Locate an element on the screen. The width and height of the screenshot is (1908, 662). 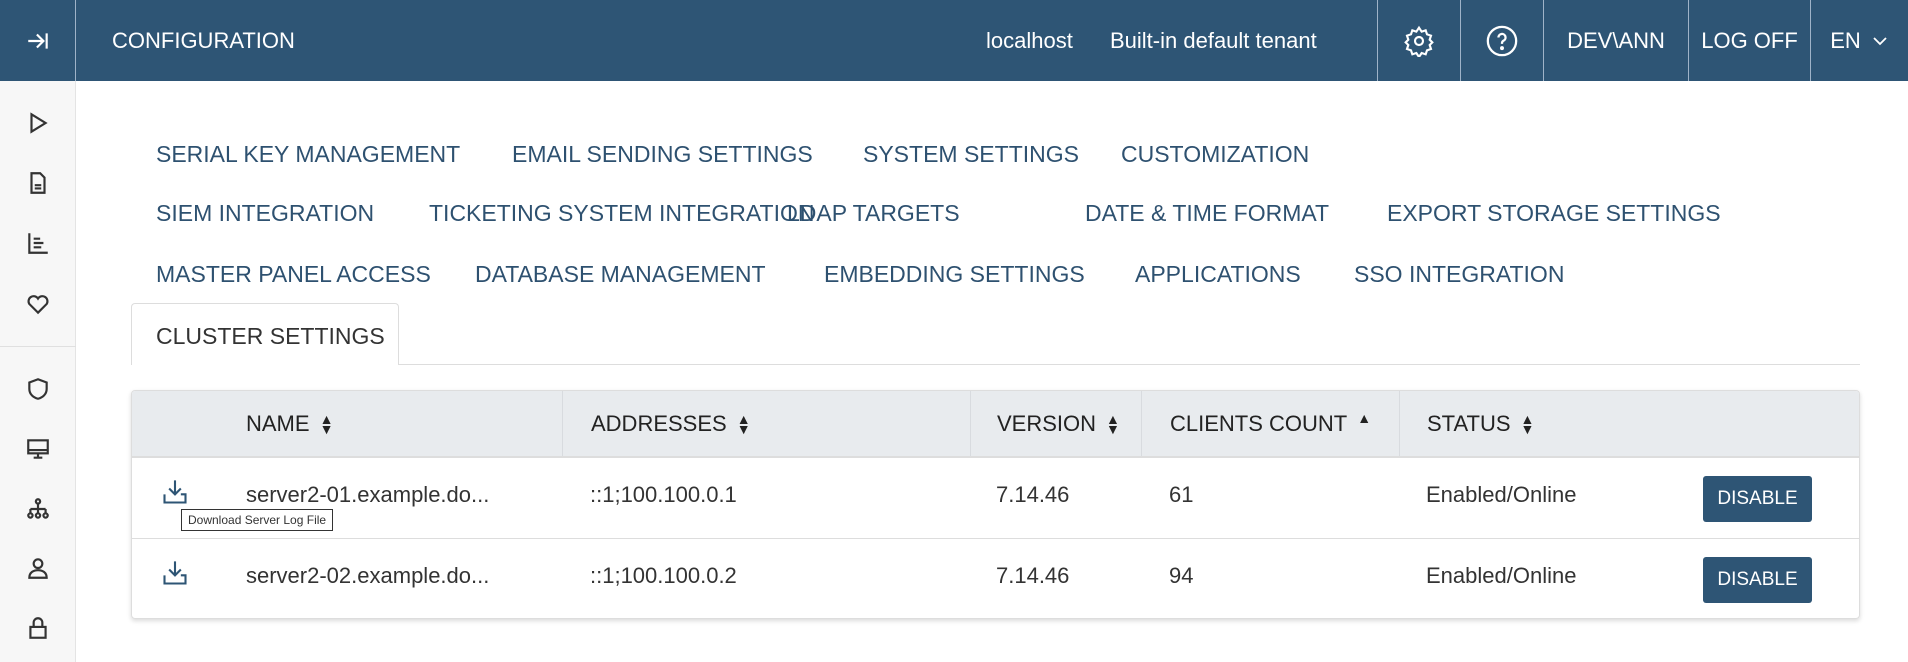
column-label: VERSION is located at coordinates (1047, 423).